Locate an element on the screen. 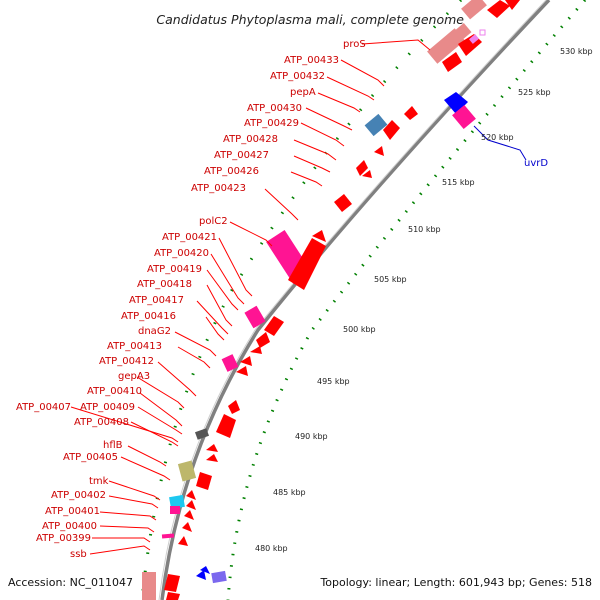 This screenshot has height=600, width=600. gene-label: ATP_00432 is located at coordinates (297, 76).